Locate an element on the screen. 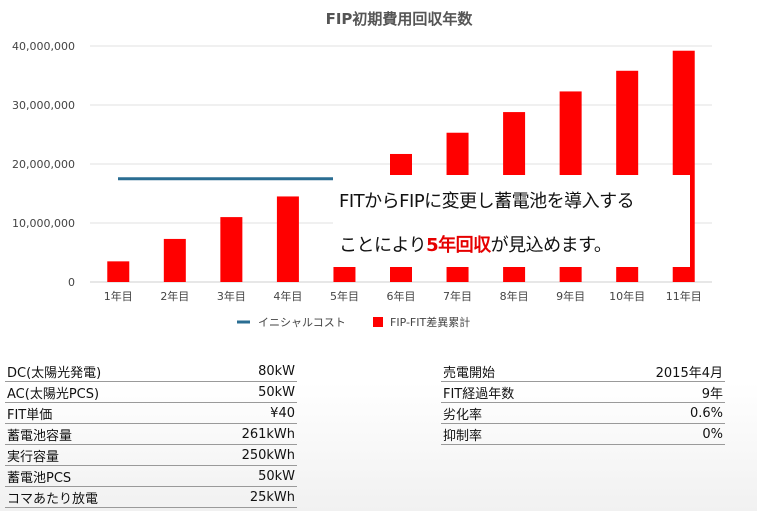  spec-label: 蓄電池PCS is located at coordinates (107, 476).